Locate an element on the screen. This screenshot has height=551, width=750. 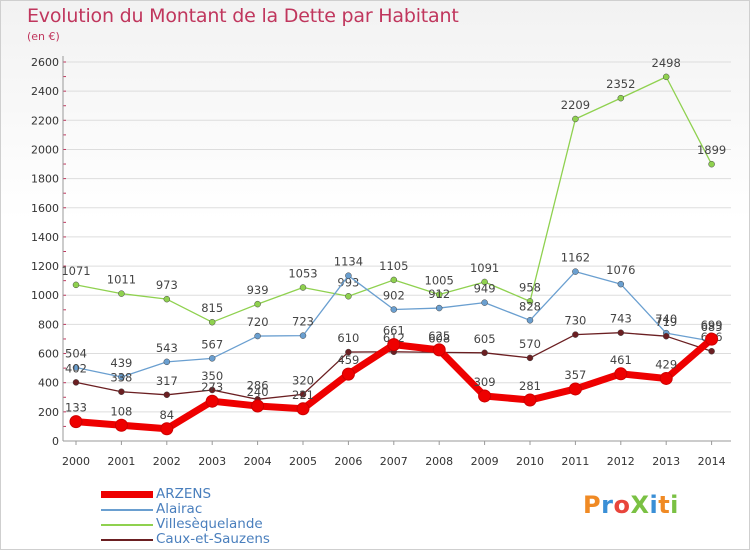
data-label: 281 is located at coordinates (530, 386).